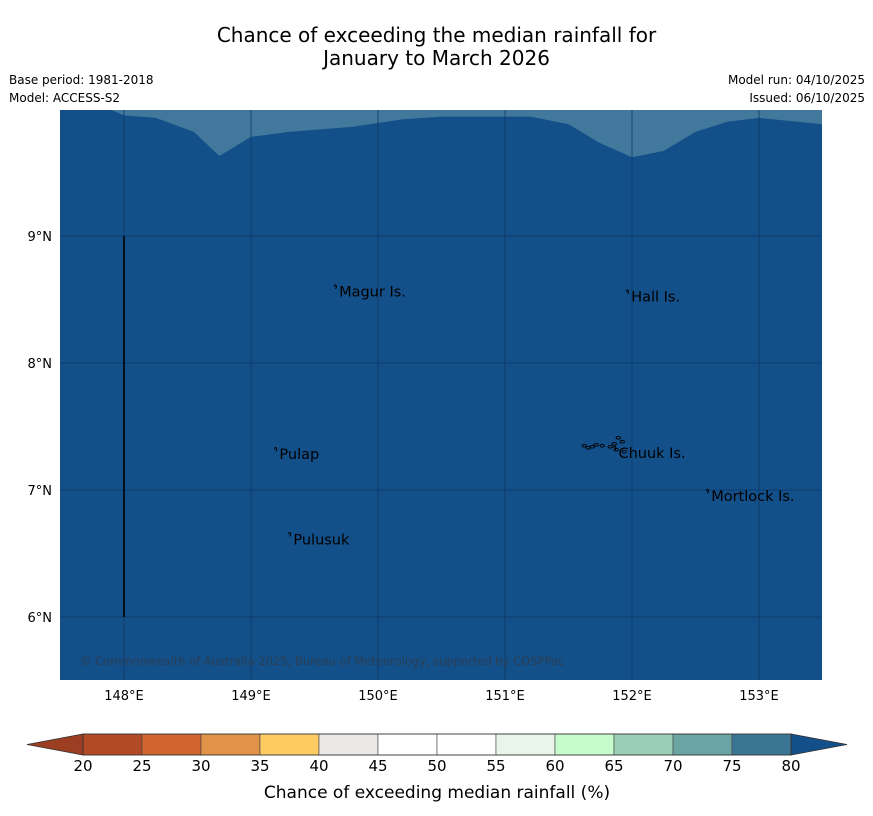  I want to click on issued-date: Issued: 06/10/2025, so click(807, 98).